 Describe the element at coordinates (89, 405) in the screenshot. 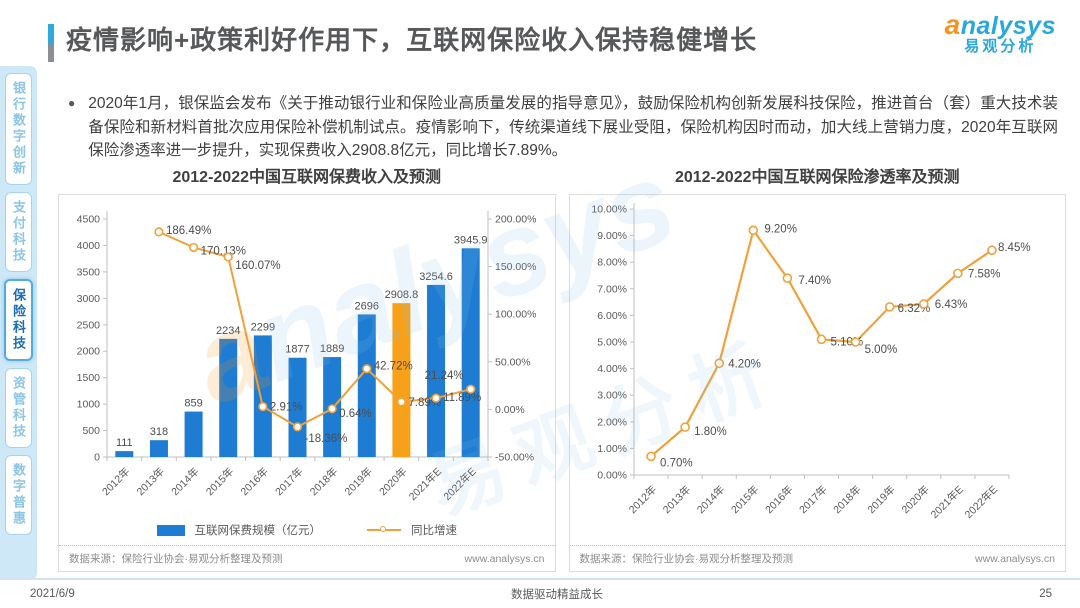

I see `svg-text: 1000` at that location.